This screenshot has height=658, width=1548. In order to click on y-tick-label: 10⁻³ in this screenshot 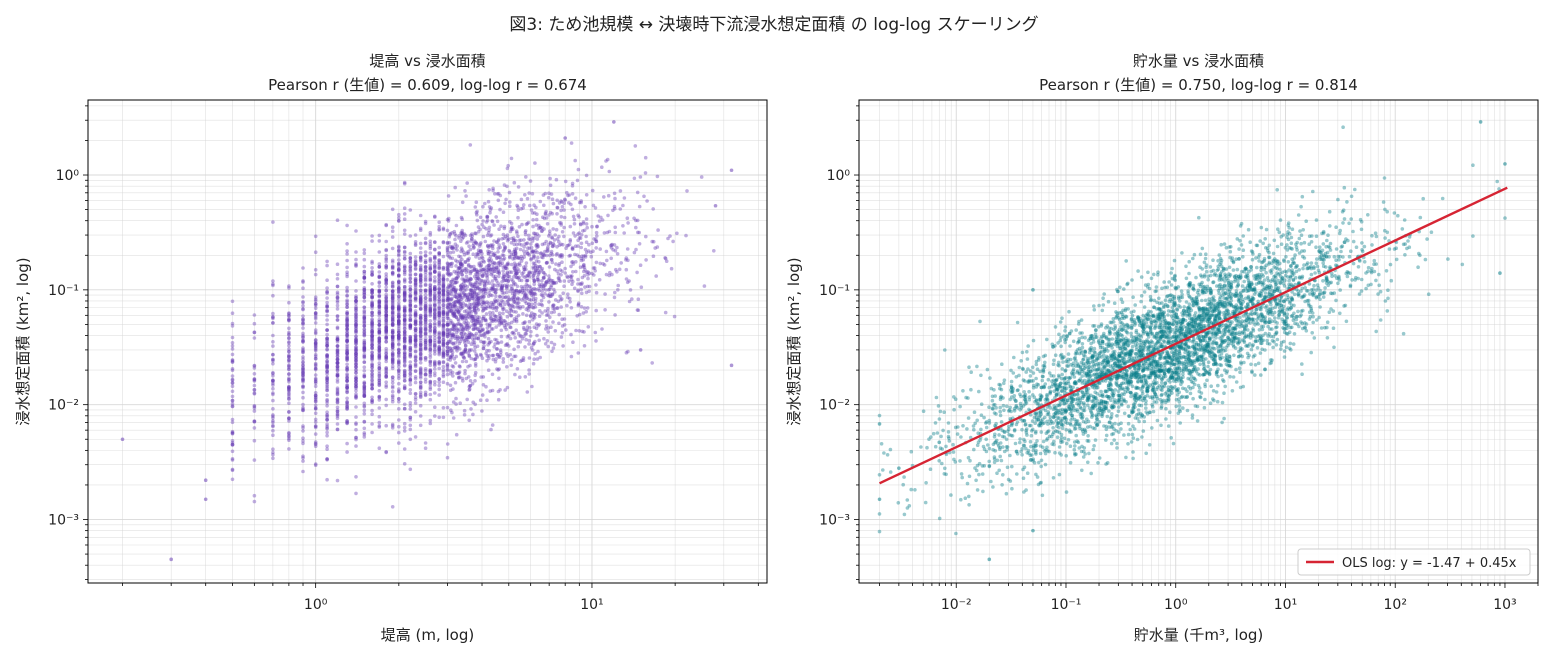, I will do `click(63, 521)`.